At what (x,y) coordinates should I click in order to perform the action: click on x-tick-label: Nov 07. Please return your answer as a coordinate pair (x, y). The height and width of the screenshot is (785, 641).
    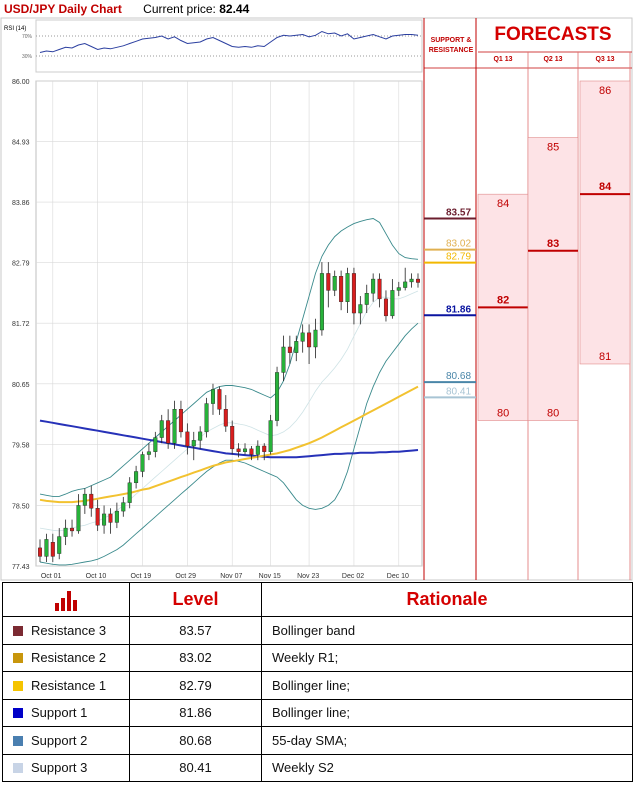
    Looking at the image, I should click on (231, 576).